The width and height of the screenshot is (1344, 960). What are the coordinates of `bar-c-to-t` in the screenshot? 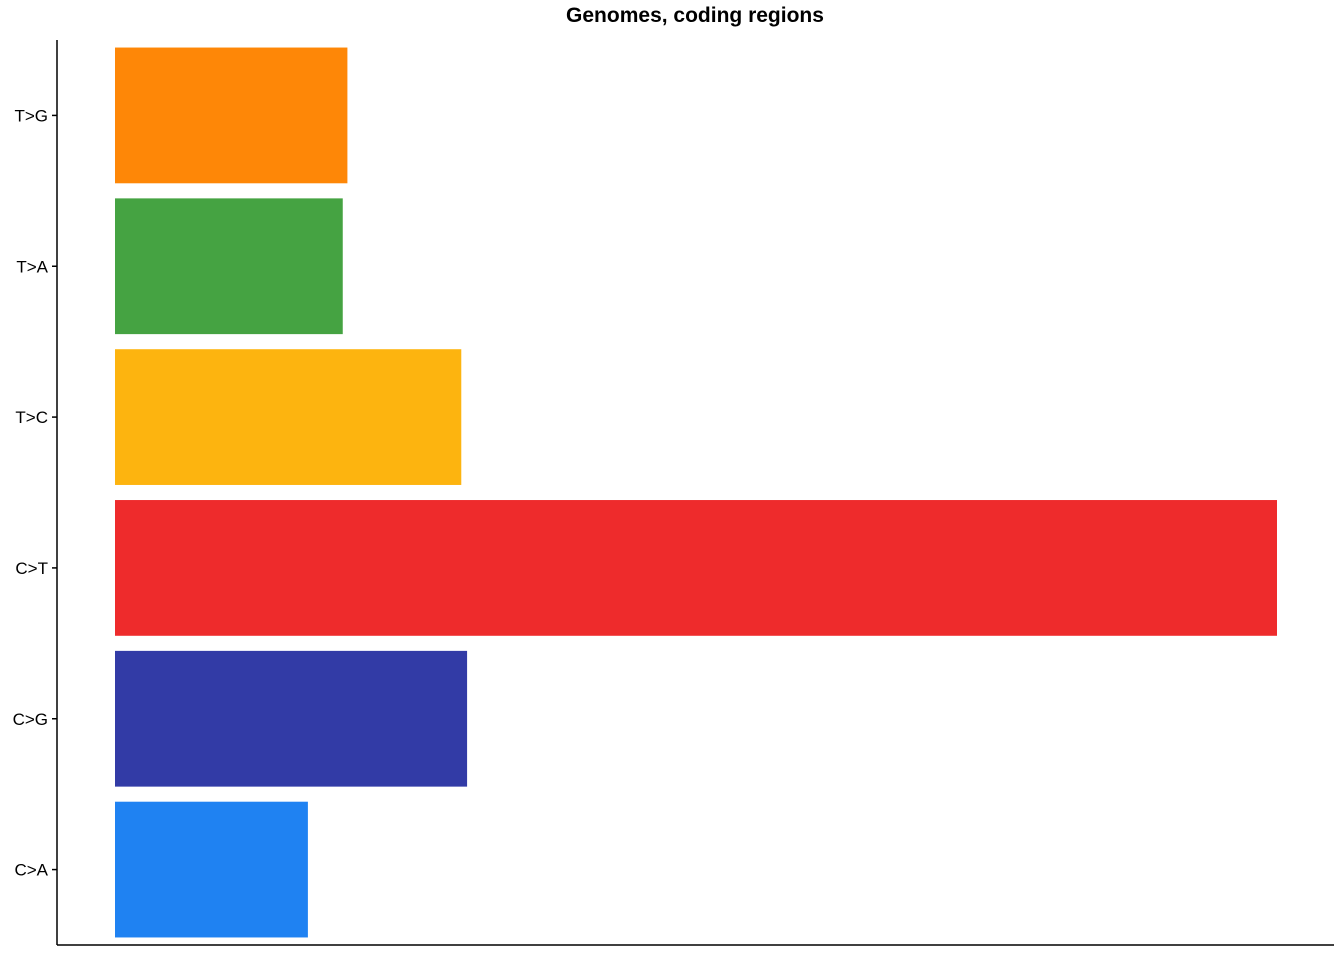 It's located at (696, 568).